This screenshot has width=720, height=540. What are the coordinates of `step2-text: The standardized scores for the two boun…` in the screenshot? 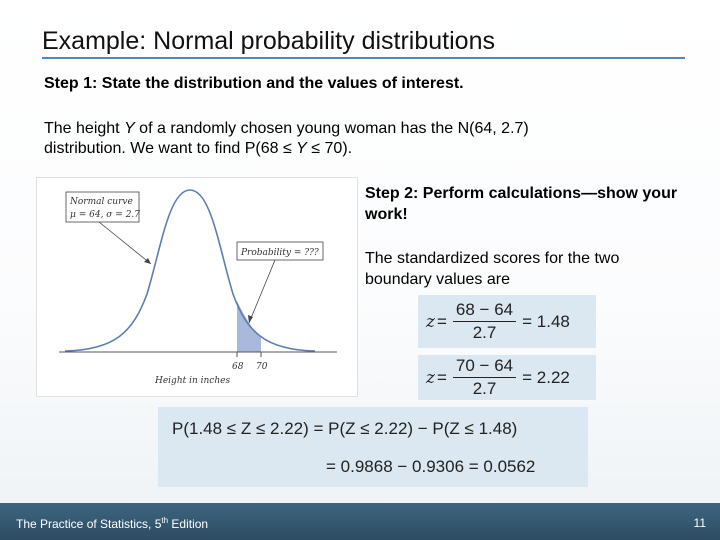 It's located at (492, 269).